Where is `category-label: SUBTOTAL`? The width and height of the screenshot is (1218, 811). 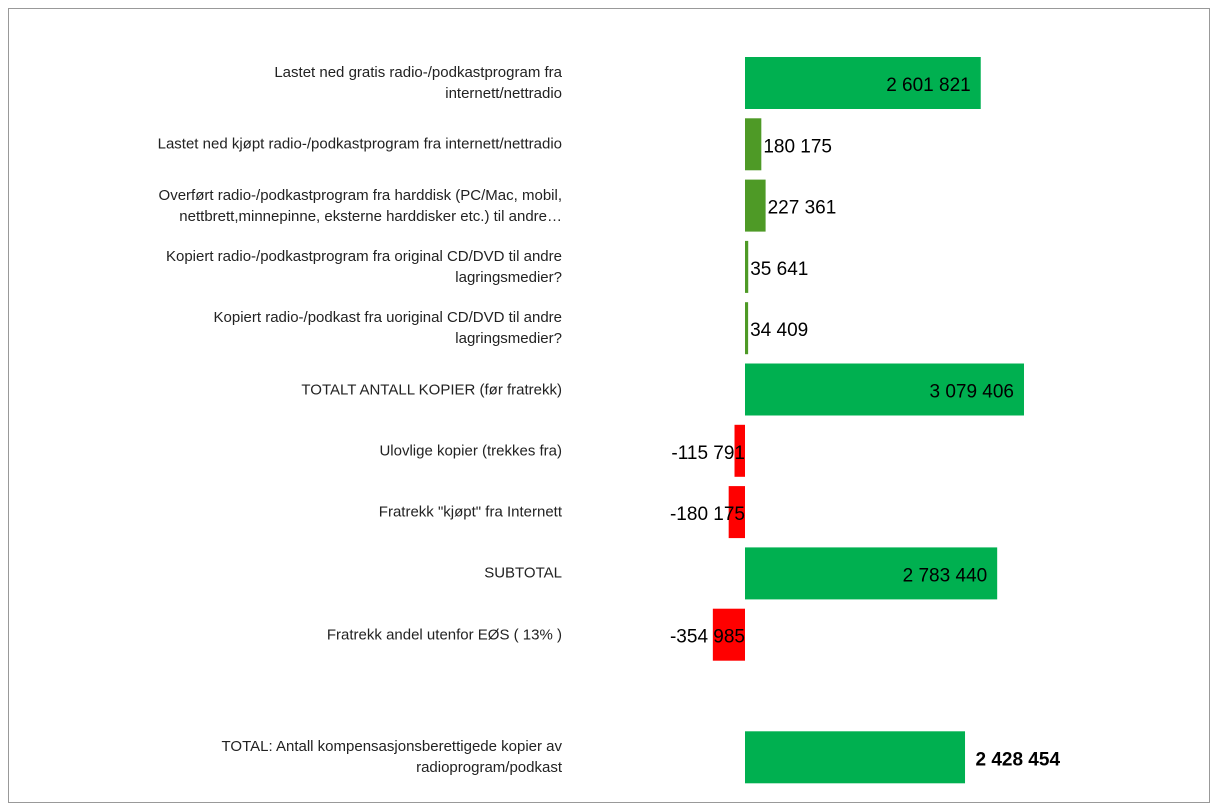
category-label: SUBTOTAL is located at coordinates (523, 573).